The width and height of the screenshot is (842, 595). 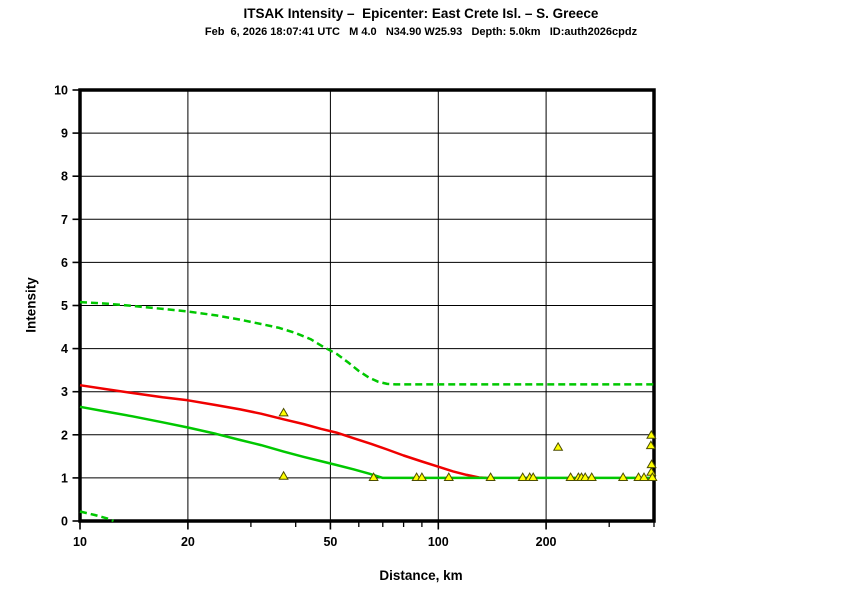 What do you see at coordinates (366, 343) in the screenshot?
I see `series-green-dashed-upper` at bounding box center [366, 343].